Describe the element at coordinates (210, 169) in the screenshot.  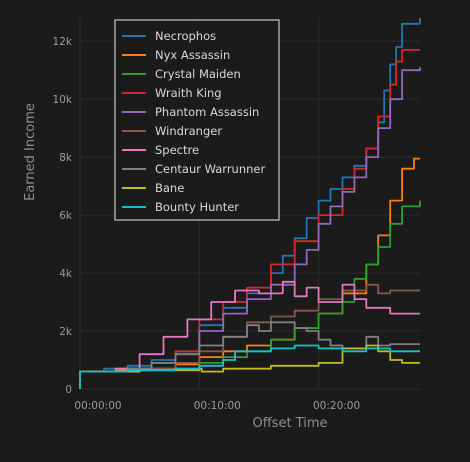
I see `legend-entry-label: Centaur Warrunner` at that location.